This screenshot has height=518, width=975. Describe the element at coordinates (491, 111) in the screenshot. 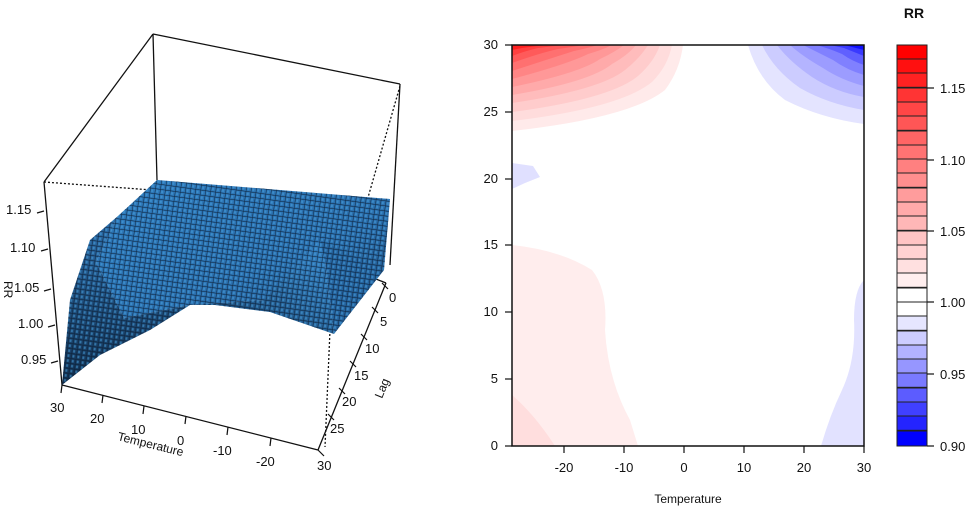

I see `y-tick-label: 25` at that location.